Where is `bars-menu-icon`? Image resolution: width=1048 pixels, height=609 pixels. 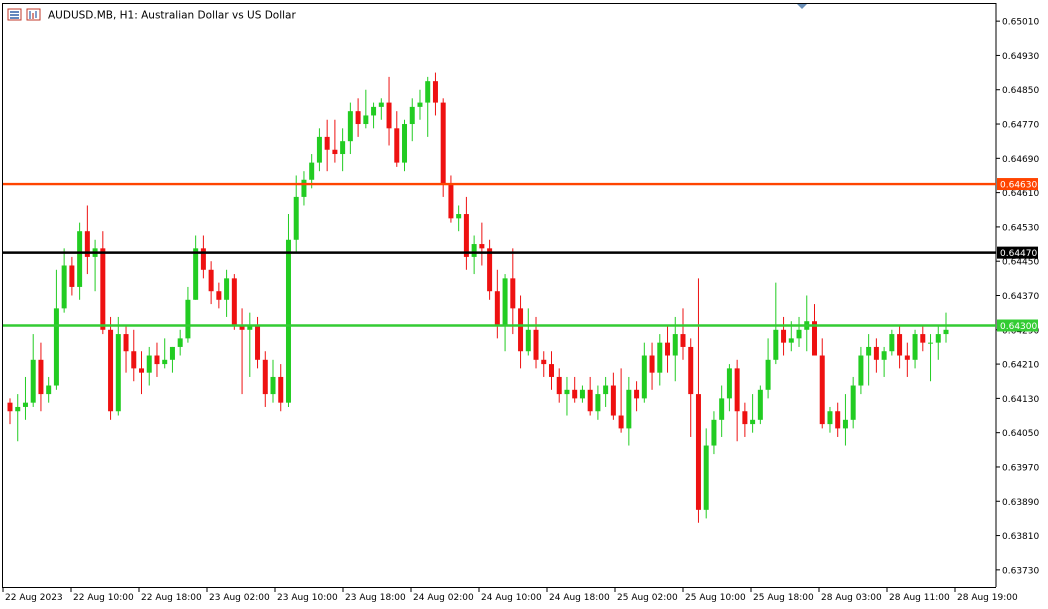 bars-menu-icon is located at coordinates (14, 14).